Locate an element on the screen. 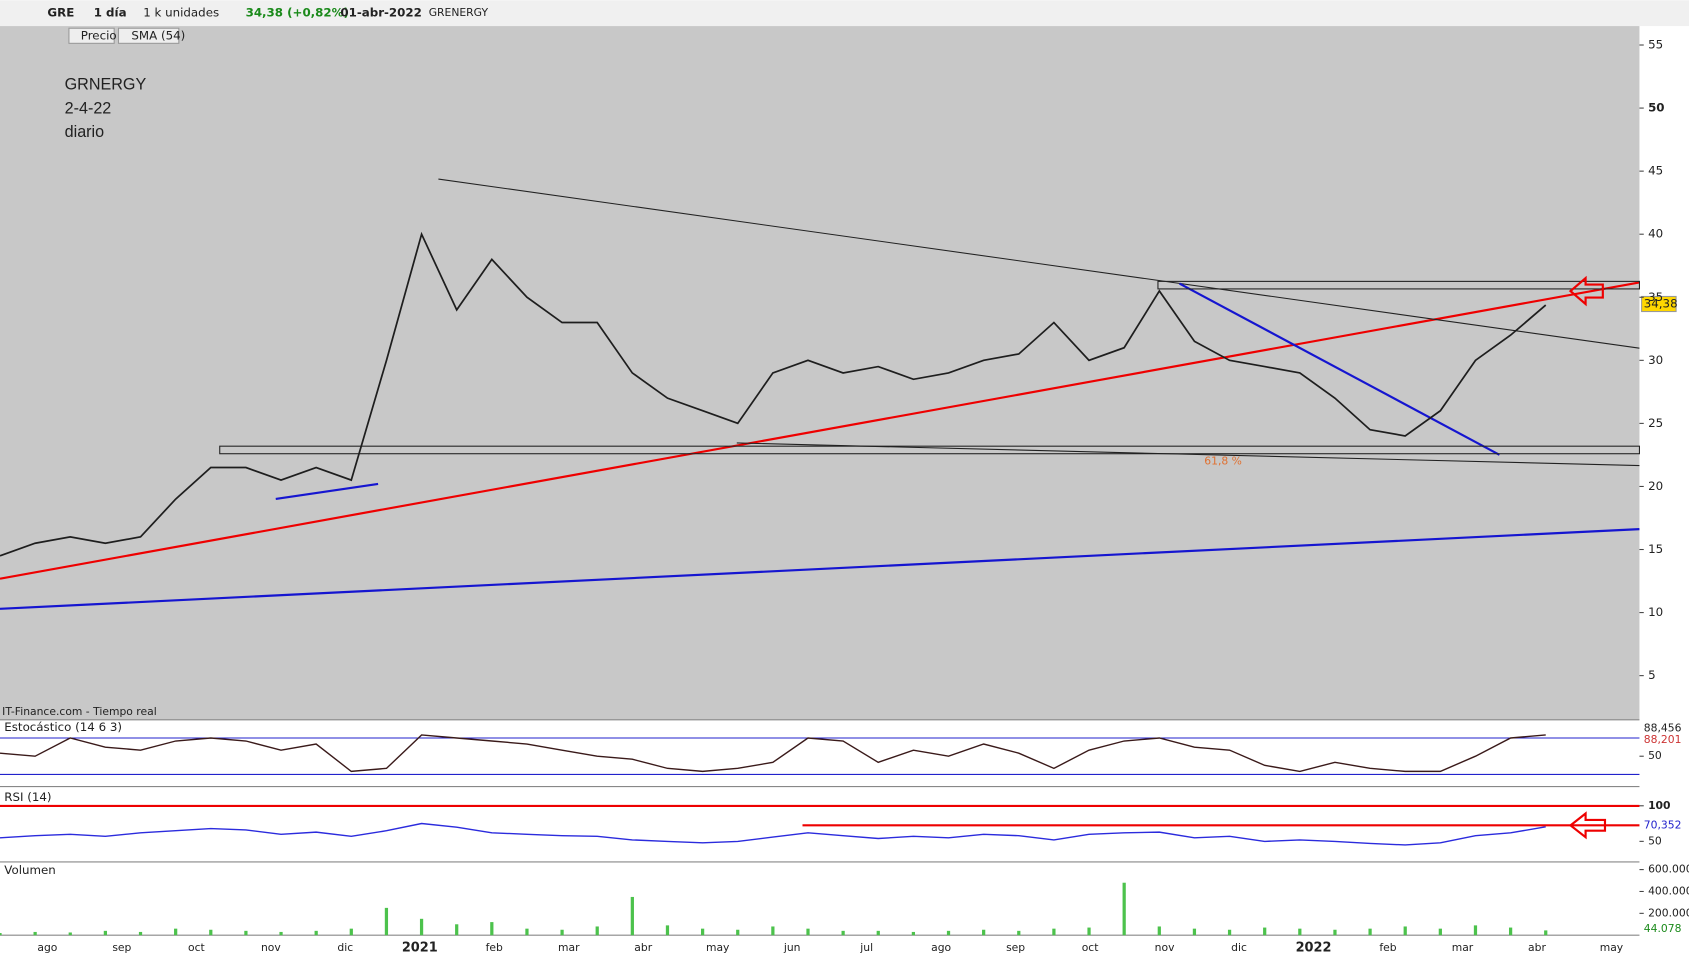 This screenshot has width=1689, height=957. y-tick-label: 20 is located at coordinates (1655, 486).